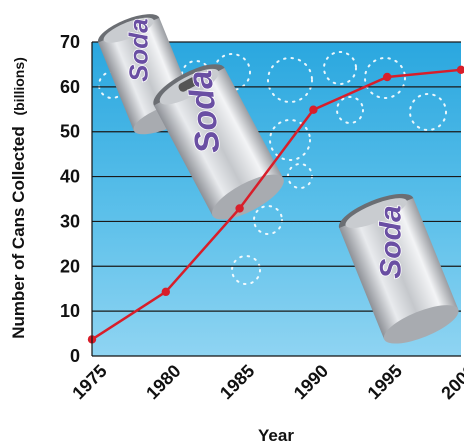 The height and width of the screenshot is (447, 464). I want to click on x-axis-title: Year, so click(276, 435).